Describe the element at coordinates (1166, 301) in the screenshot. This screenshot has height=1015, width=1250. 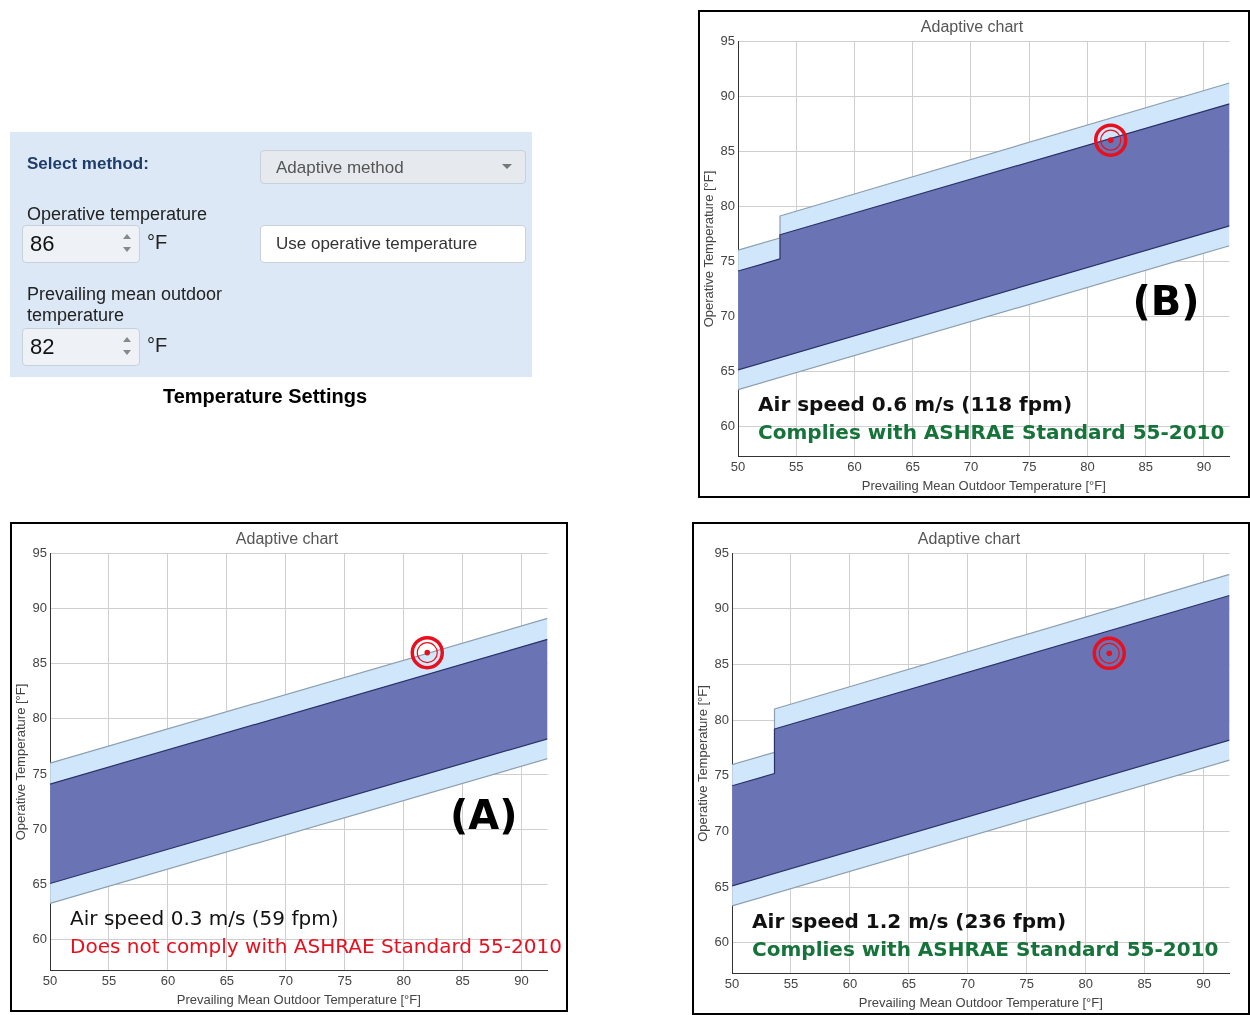
I see `annotation: (B)` at that location.